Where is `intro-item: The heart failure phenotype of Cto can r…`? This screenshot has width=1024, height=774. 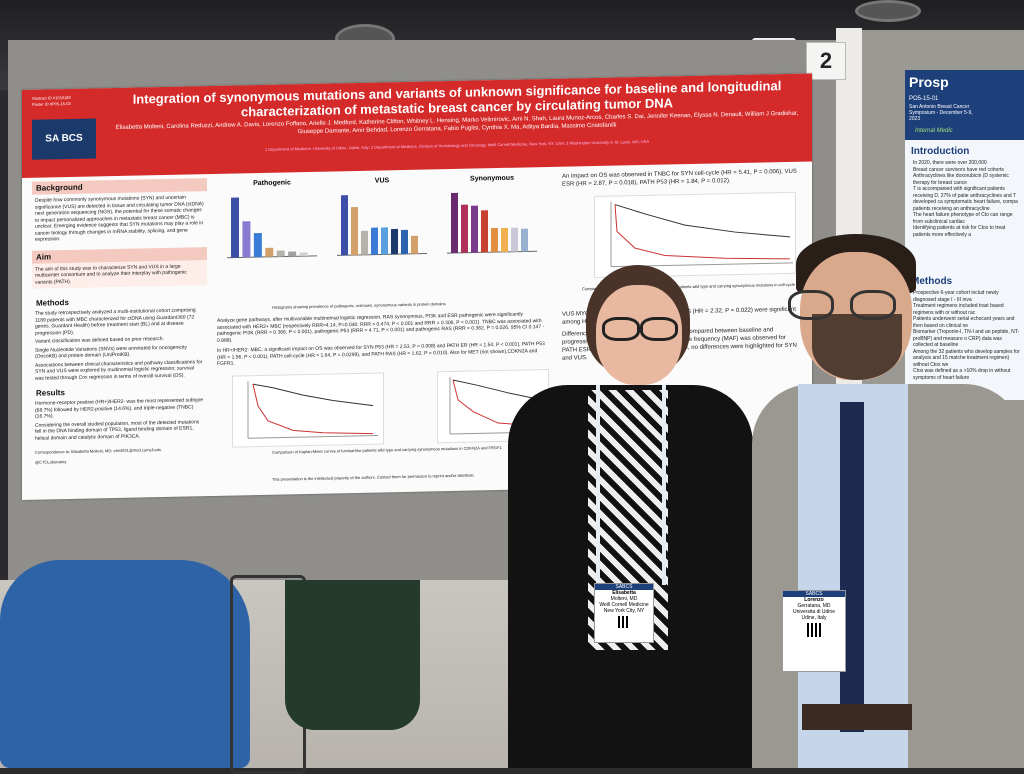 intro-item: The heart failure phenotype of Cto can r… is located at coordinates (963, 218).